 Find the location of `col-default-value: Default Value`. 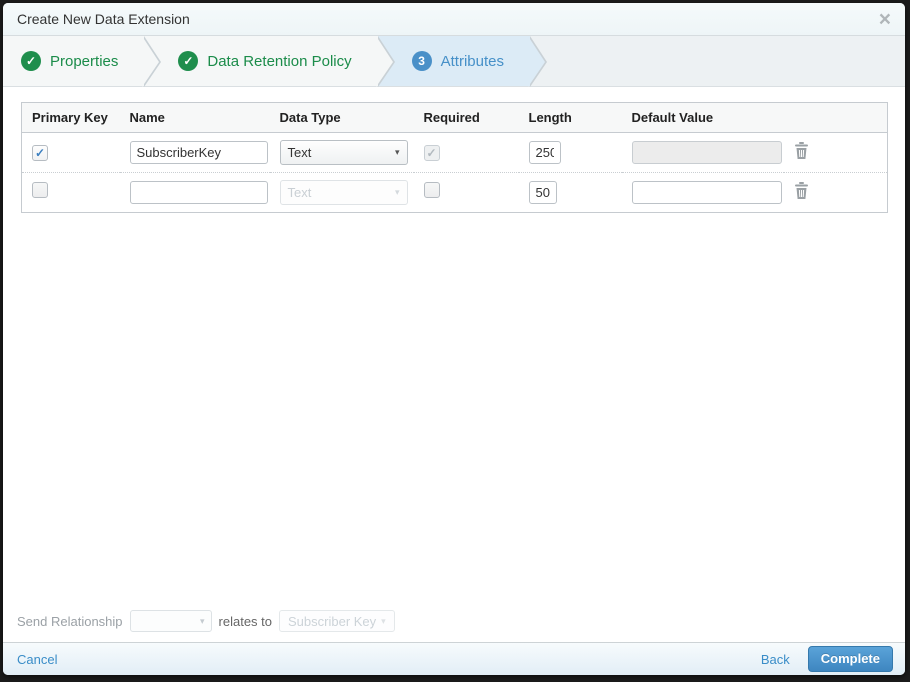

col-default-value: Default Value is located at coordinates (702, 117).